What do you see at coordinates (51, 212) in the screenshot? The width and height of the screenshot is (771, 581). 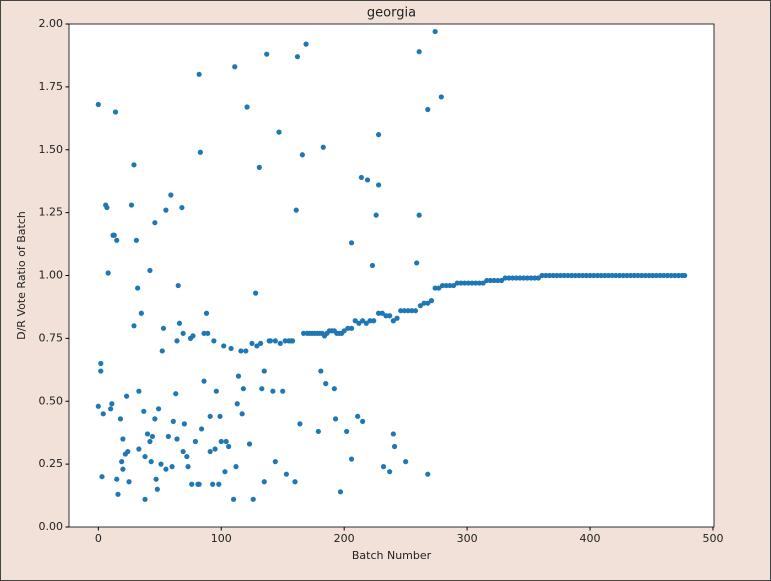 I see `y-tick-label: 1.25` at bounding box center [51, 212].